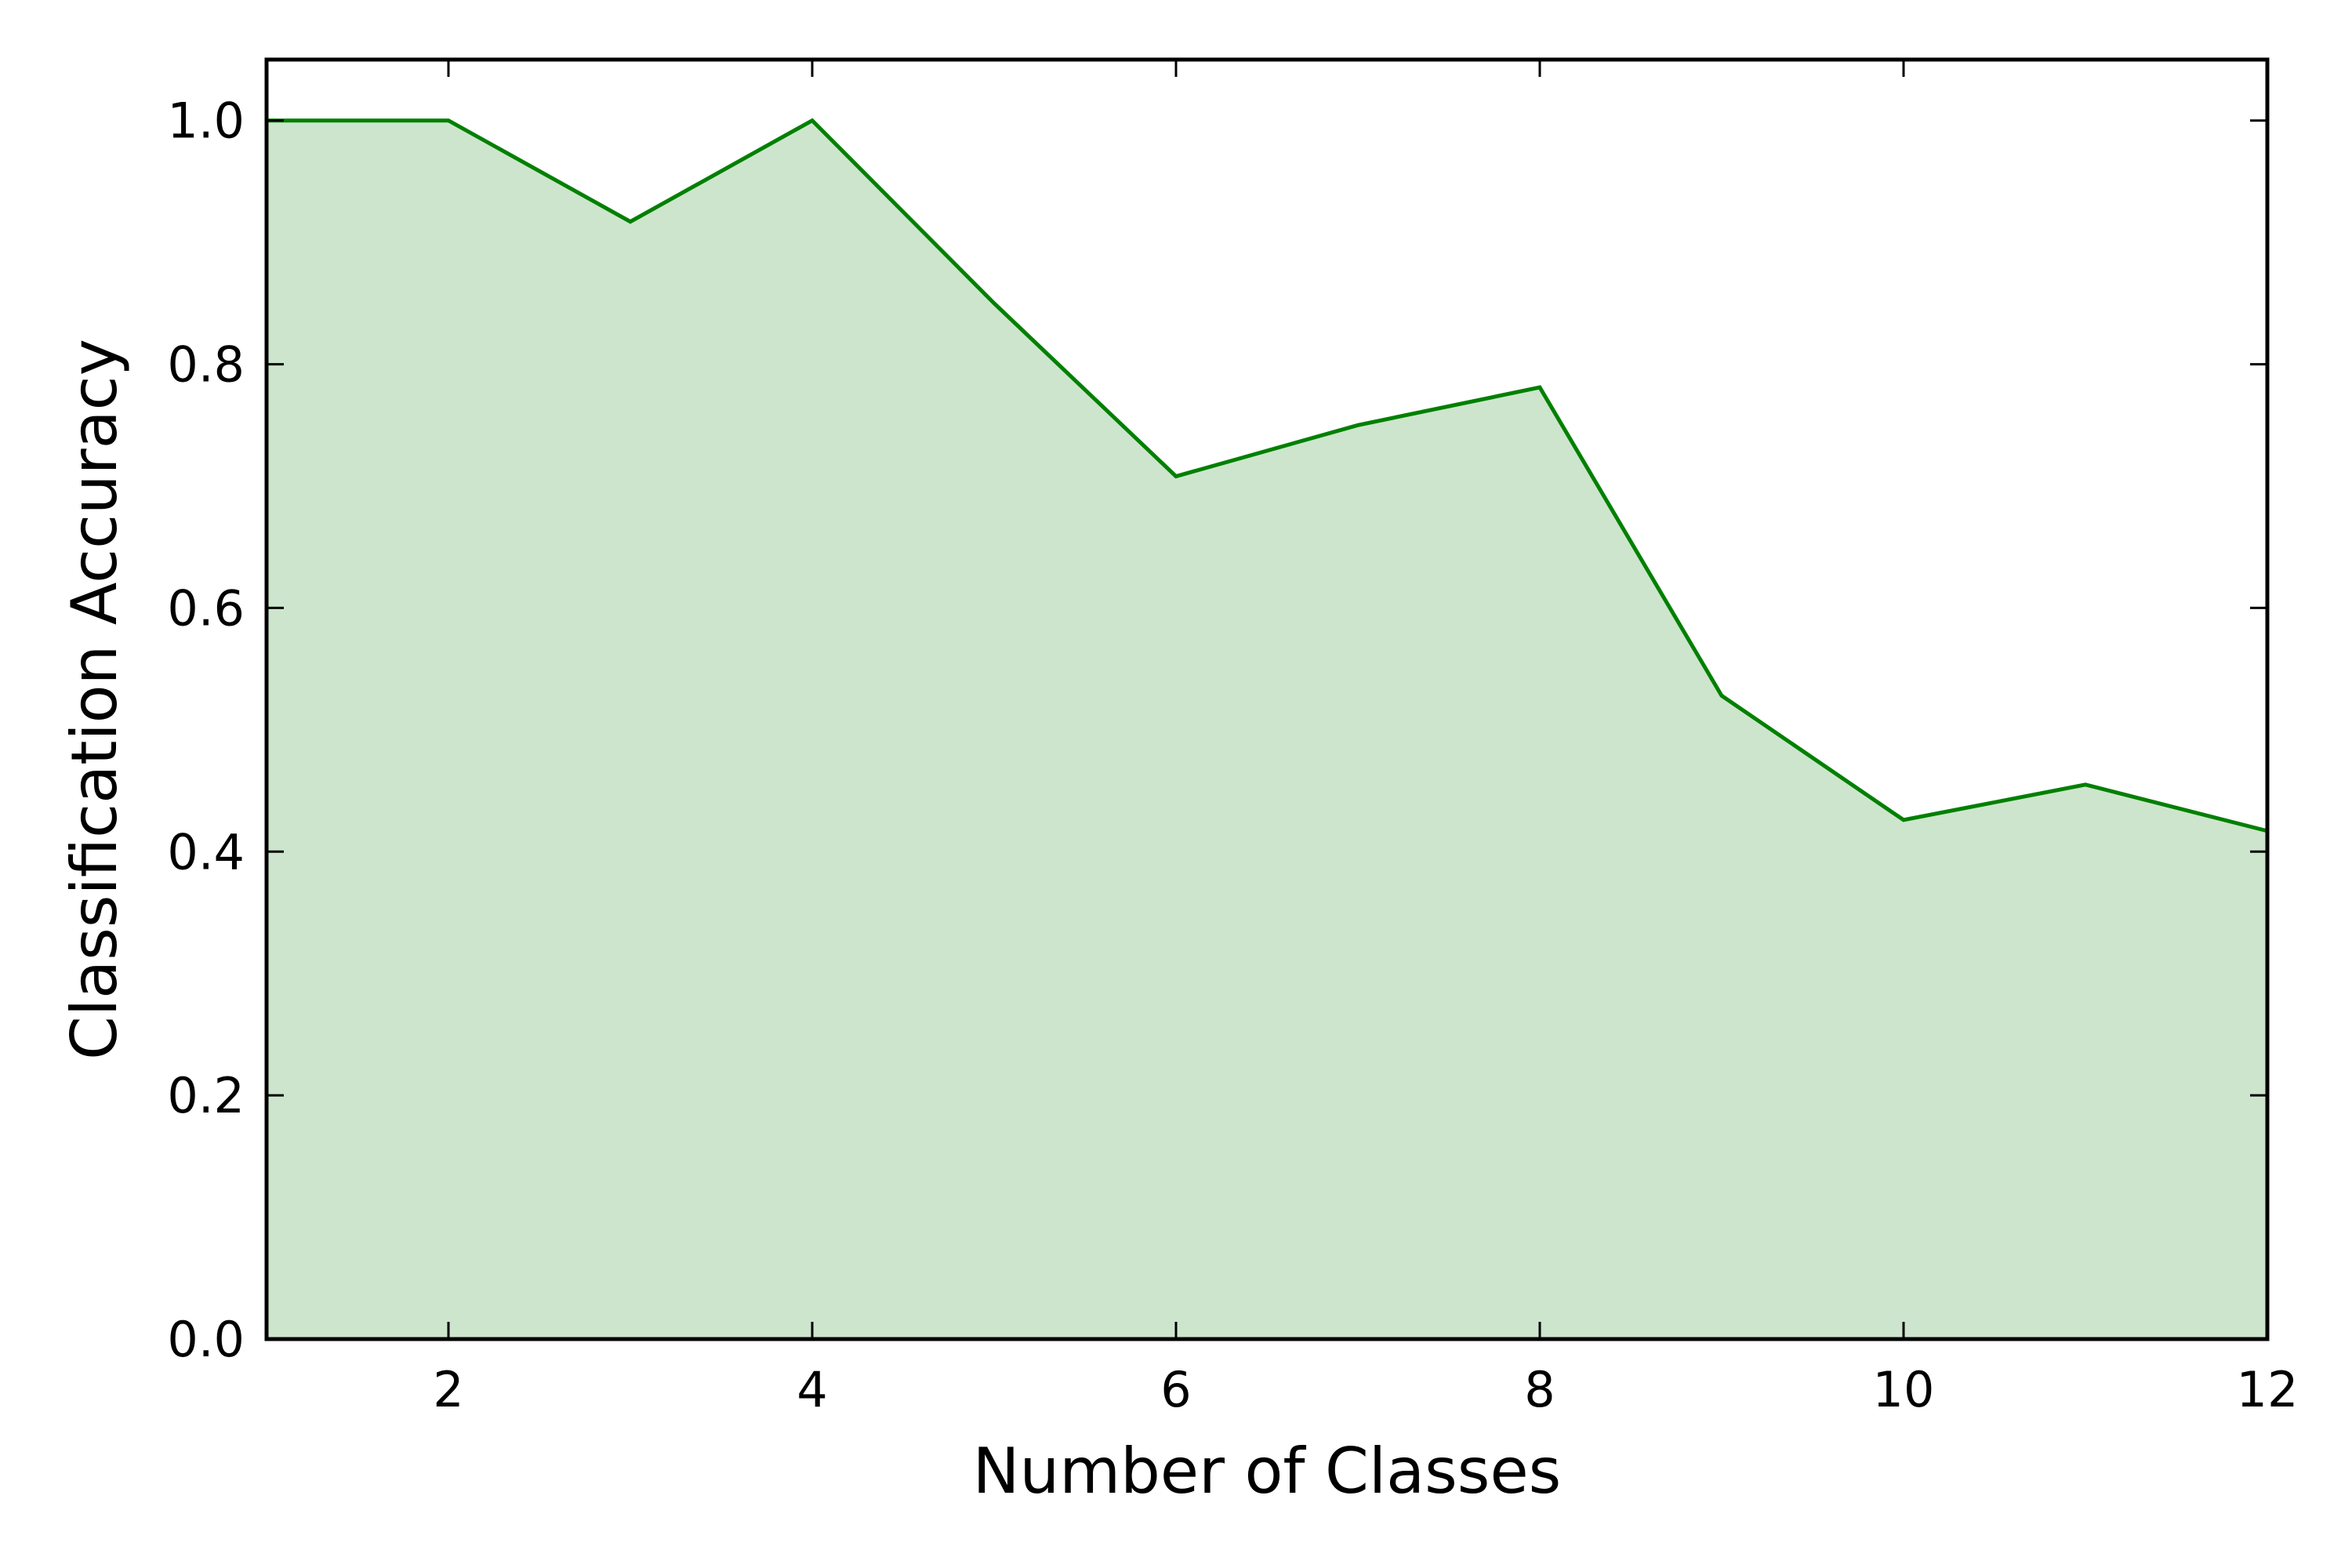  I want to click on x-axis-label: Number of Classes, so click(1267, 1471).